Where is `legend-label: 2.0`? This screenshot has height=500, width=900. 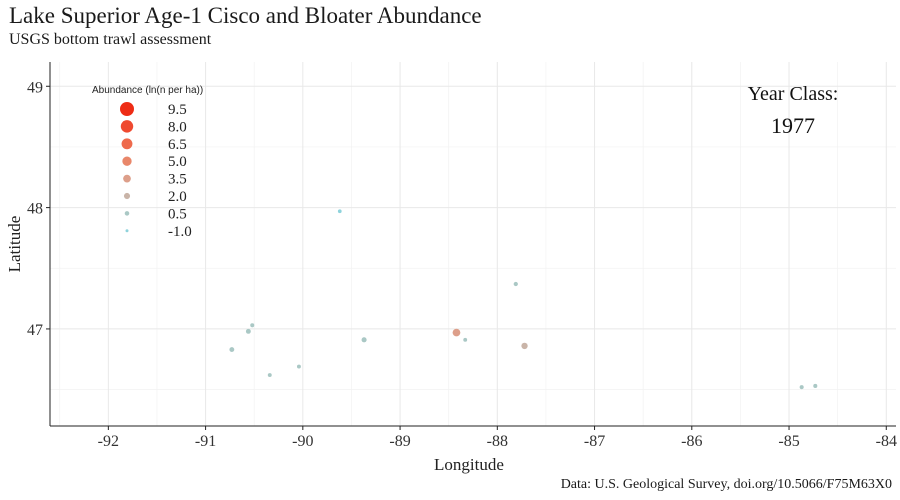 legend-label: 2.0 is located at coordinates (177, 197).